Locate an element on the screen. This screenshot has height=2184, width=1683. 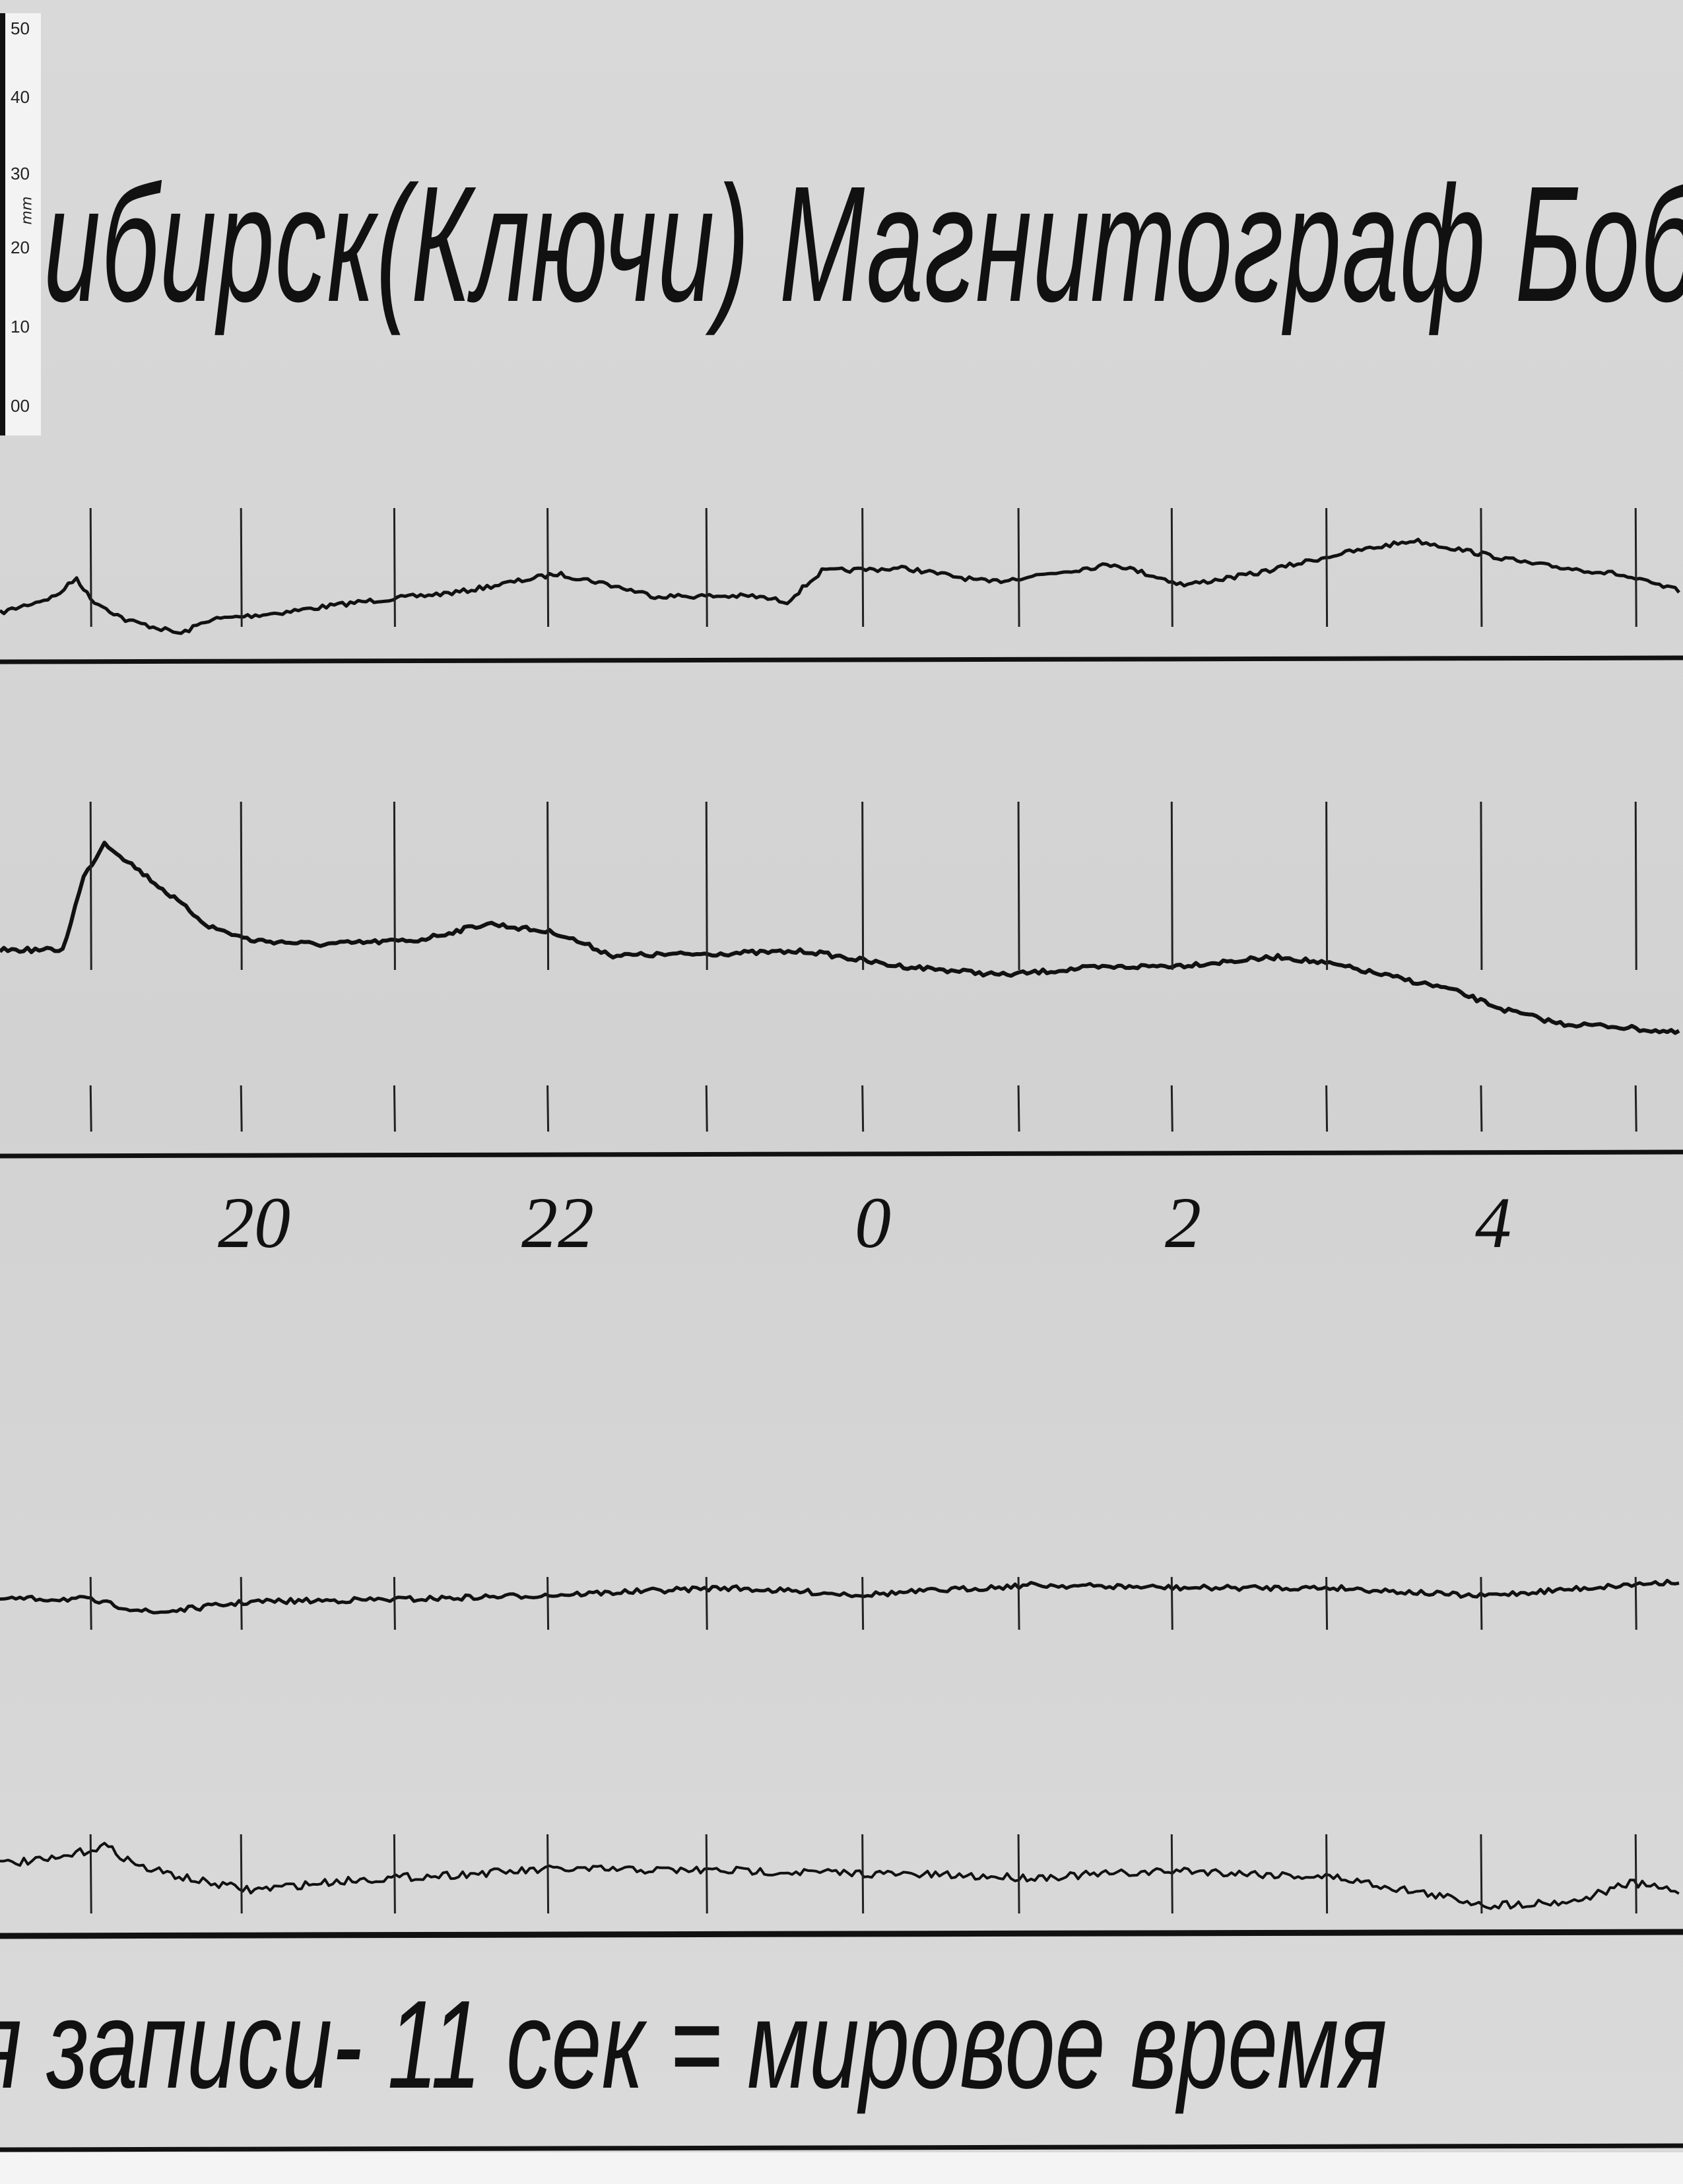
ruler-label: 30 is located at coordinates (20, 173).